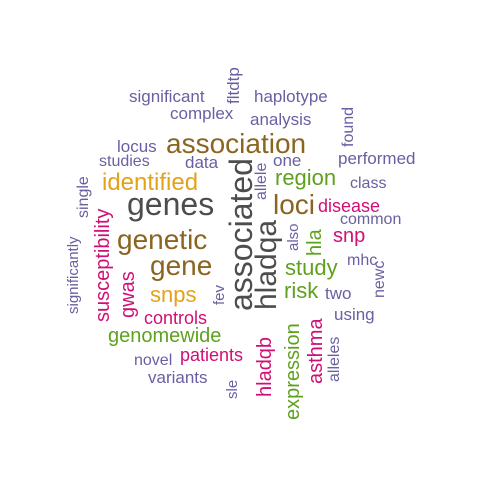  What do you see at coordinates (306, 177) in the screenshot?
I see `word-region: region` at bounding box center [306, 177].